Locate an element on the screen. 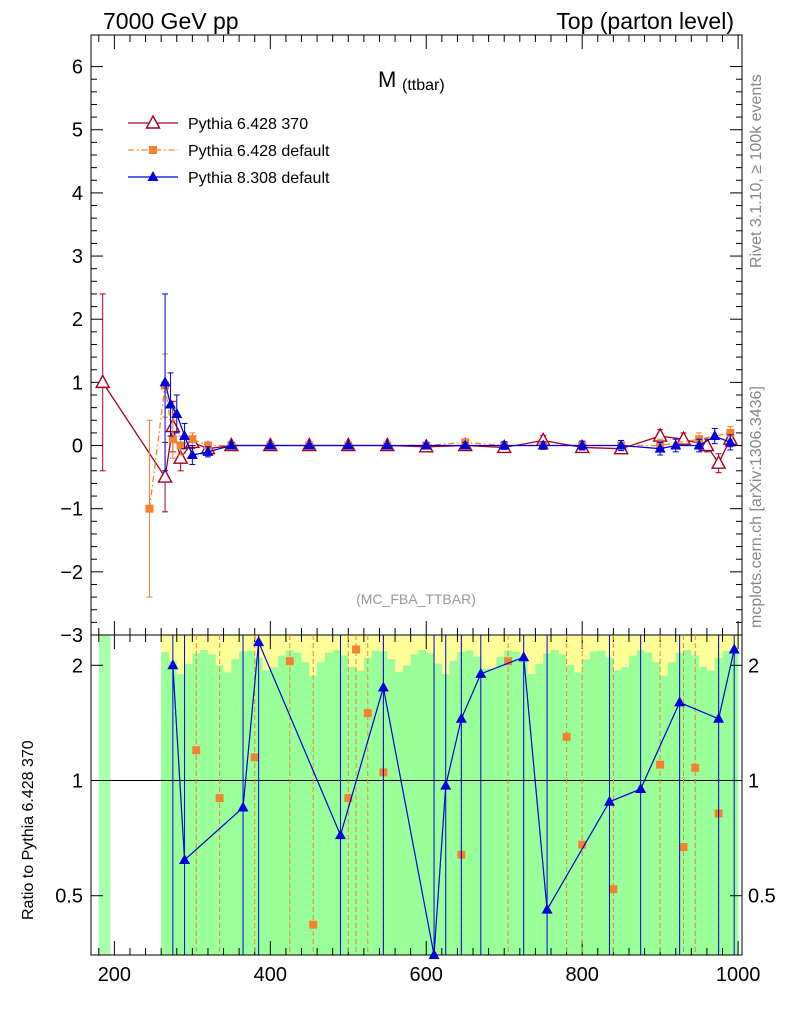 The image size is (786, 1024). header-left-label: 7000 GeV pp is located at coordinates (171, 21).